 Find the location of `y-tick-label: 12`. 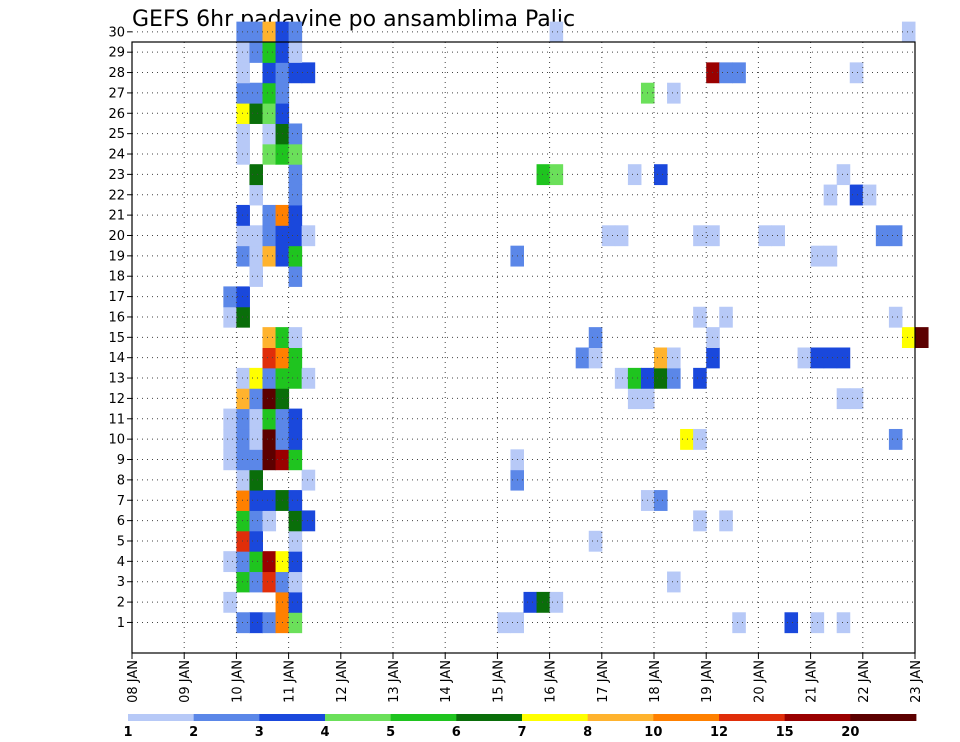

y-tick-label: 12 is located at coordinates (116, 399).